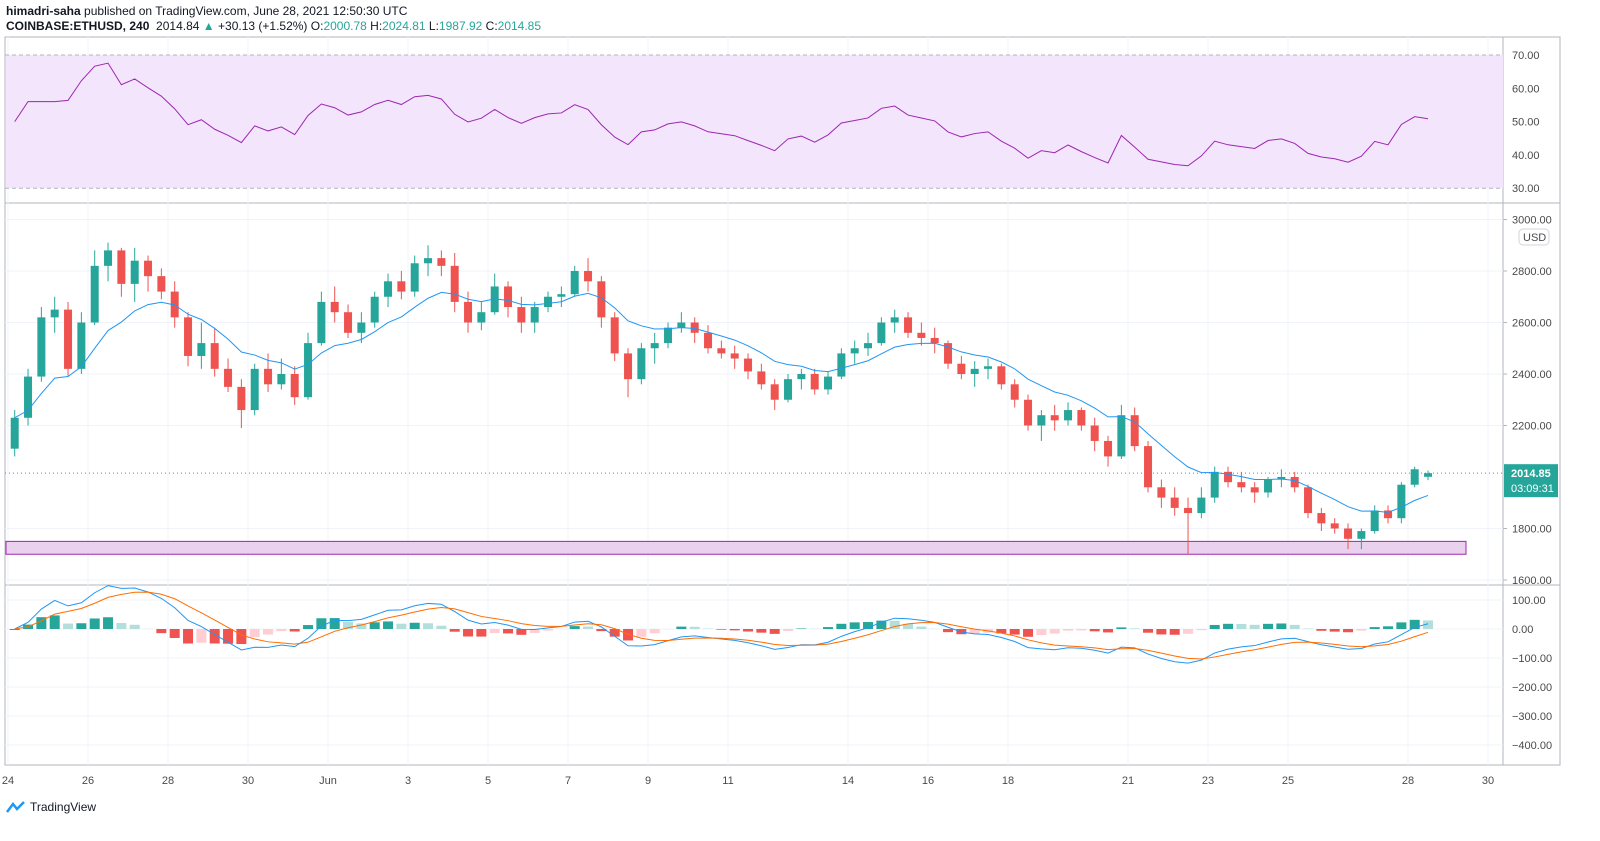 This screenshot has height=841, width=1600. I want to click on rsi-tick-label: 40.00, so click(1526, 156).